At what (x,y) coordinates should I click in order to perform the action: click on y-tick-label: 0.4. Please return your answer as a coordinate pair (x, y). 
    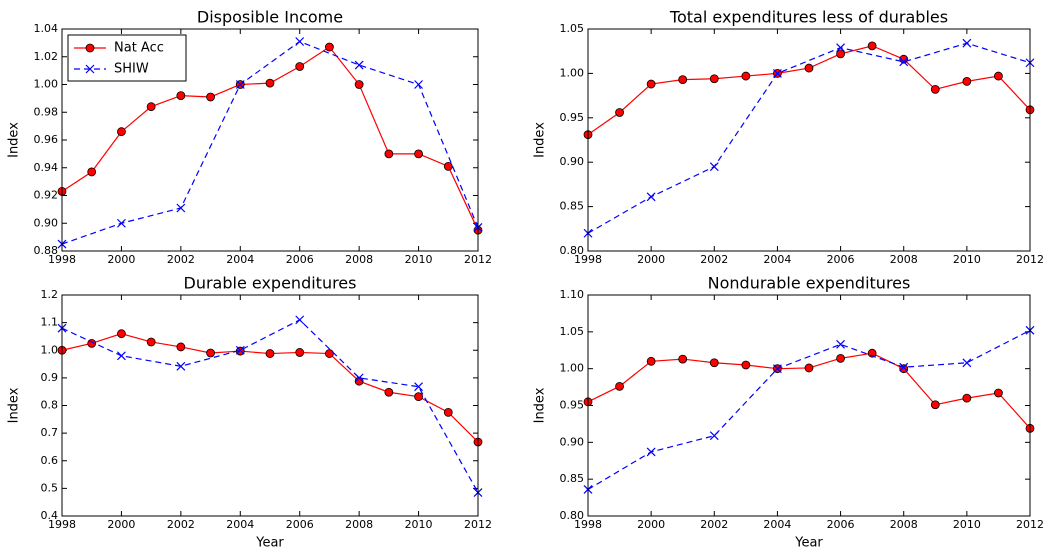
    Looking at the image, I should click on (50, 515).